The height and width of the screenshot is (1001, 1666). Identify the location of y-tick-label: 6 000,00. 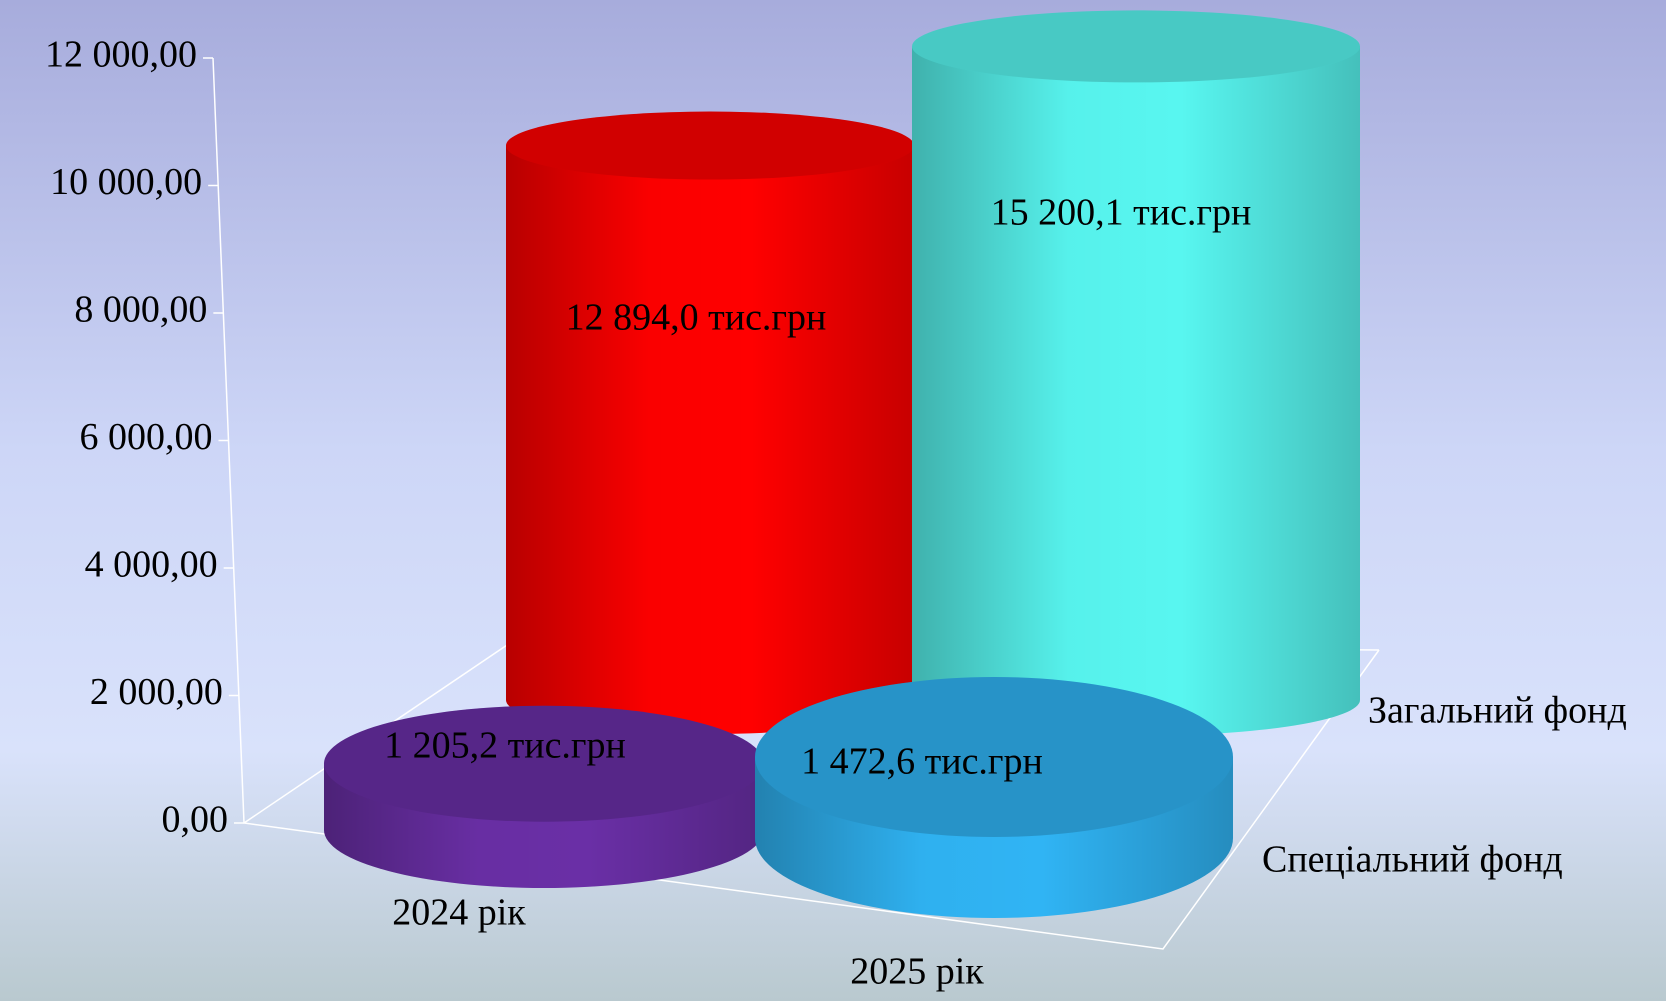
(146, 437).